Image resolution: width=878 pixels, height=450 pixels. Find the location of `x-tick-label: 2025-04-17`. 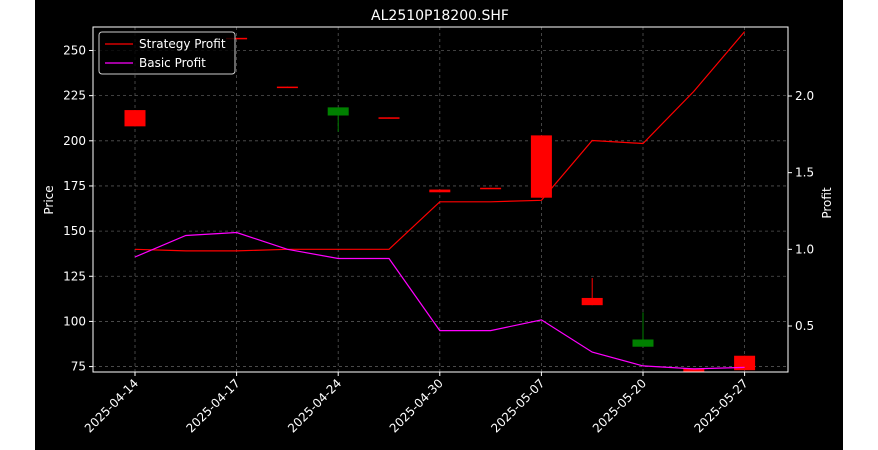

x-tick-label: 2025-04-17 is located at coordinates (213, 405).